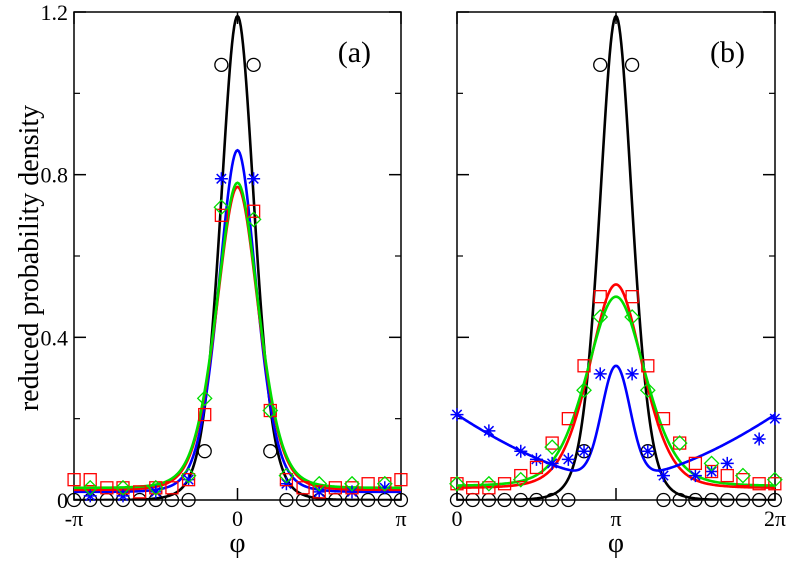  What do you see at coordinates (775, 518) in the screenshot?
I see `x-tick-label: 2π` at bounding box center [775, 518].